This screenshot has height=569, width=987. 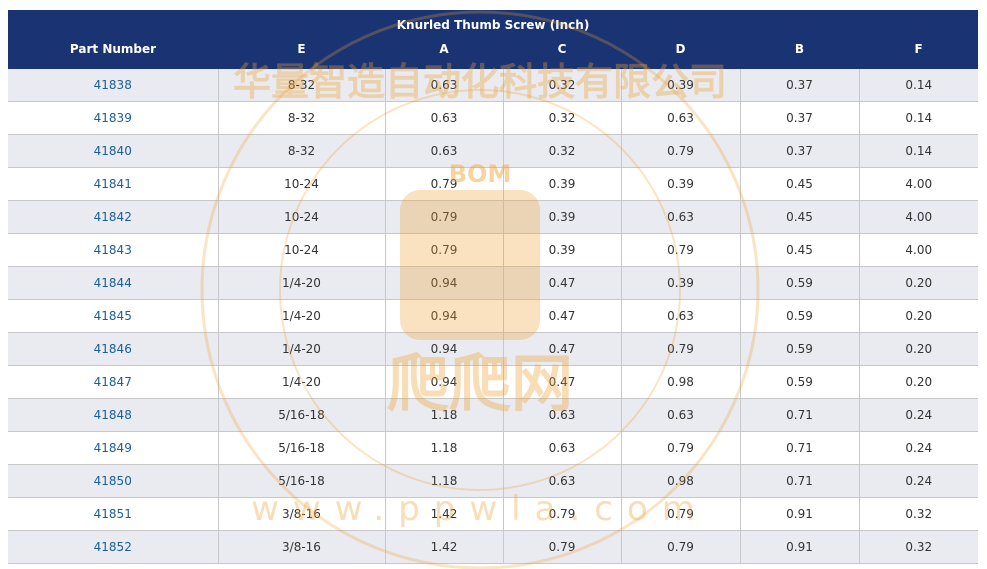 I want to click on cell-b: 0.91, so click(x=800, y=514).